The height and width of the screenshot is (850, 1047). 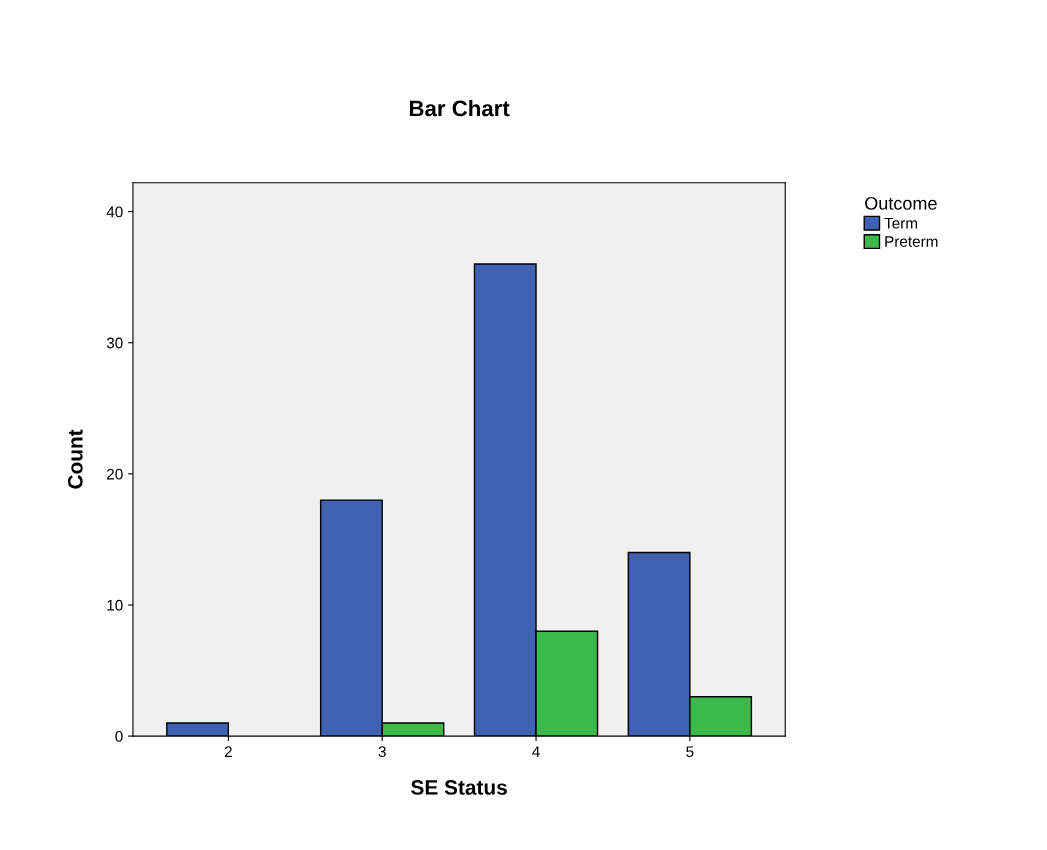 What do you see at coordinates (114, 212) in the screenshot?
I see `y-tick-label: 40` at bounding box center [114, 212].